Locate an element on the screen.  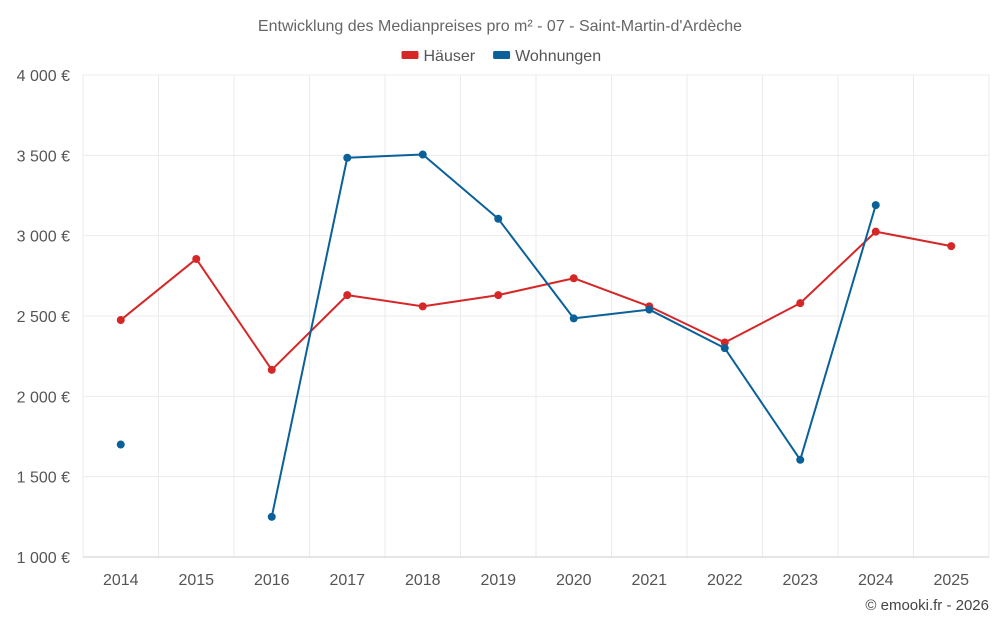
x-tick-label: 2014 is located at coordinates (121, 580).